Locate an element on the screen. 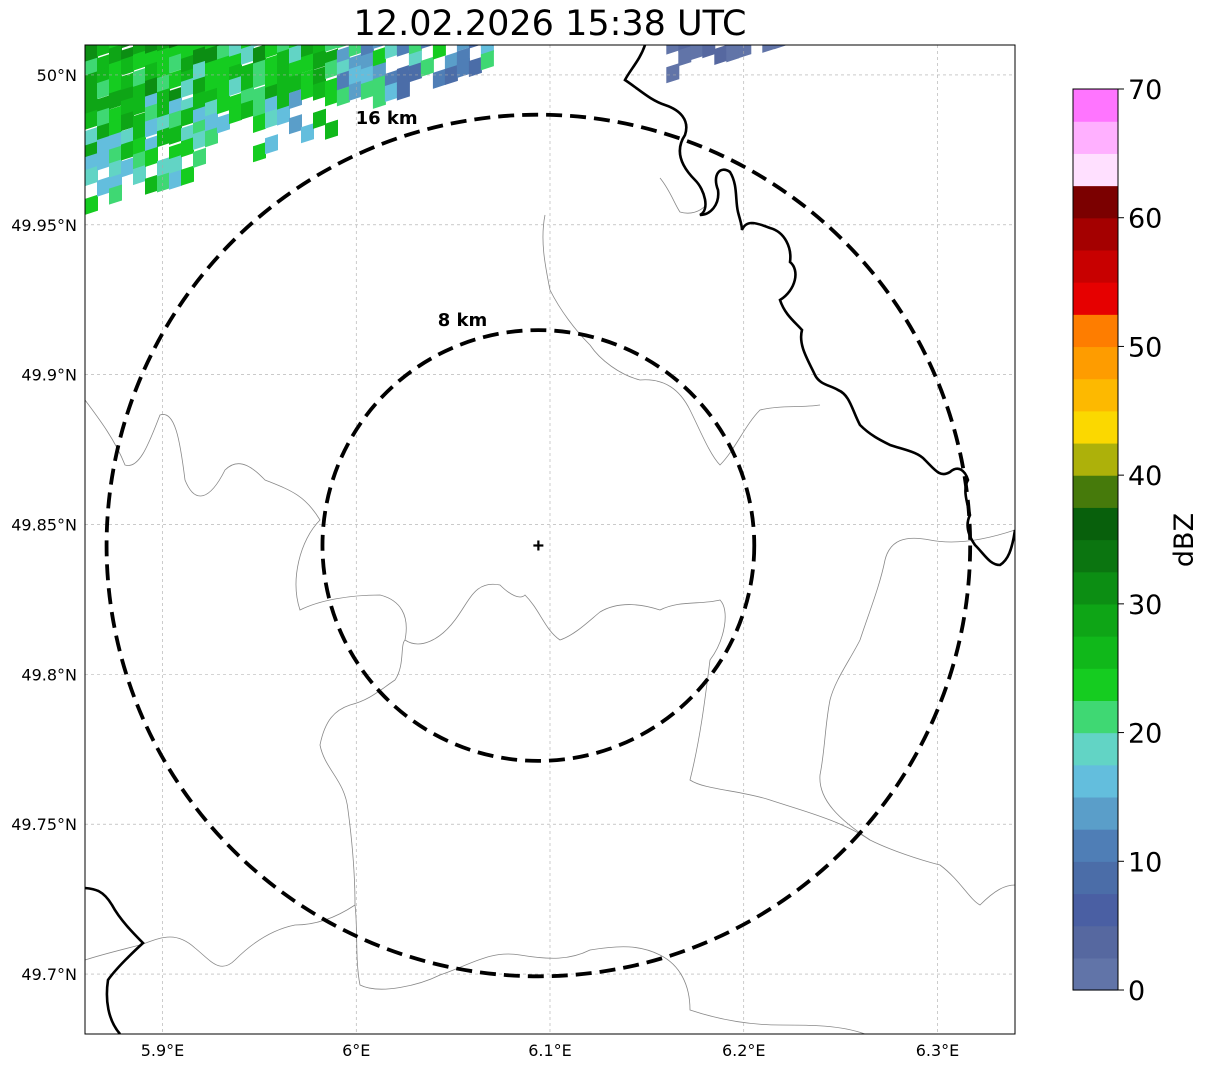 The height and width of the screenshot is (1069, 1207). colorbar-frame is located at coordinates (1095, 539).